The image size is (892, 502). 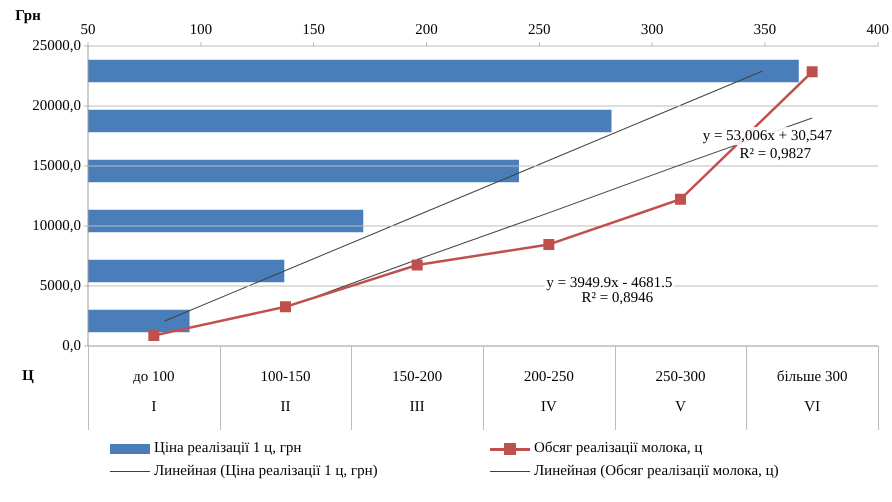 What do you see at coordinates (618, 448) in the screenshot?
I see `legend-label: Обсяг реалізації молока, ц` at bounding box center [618, 448].